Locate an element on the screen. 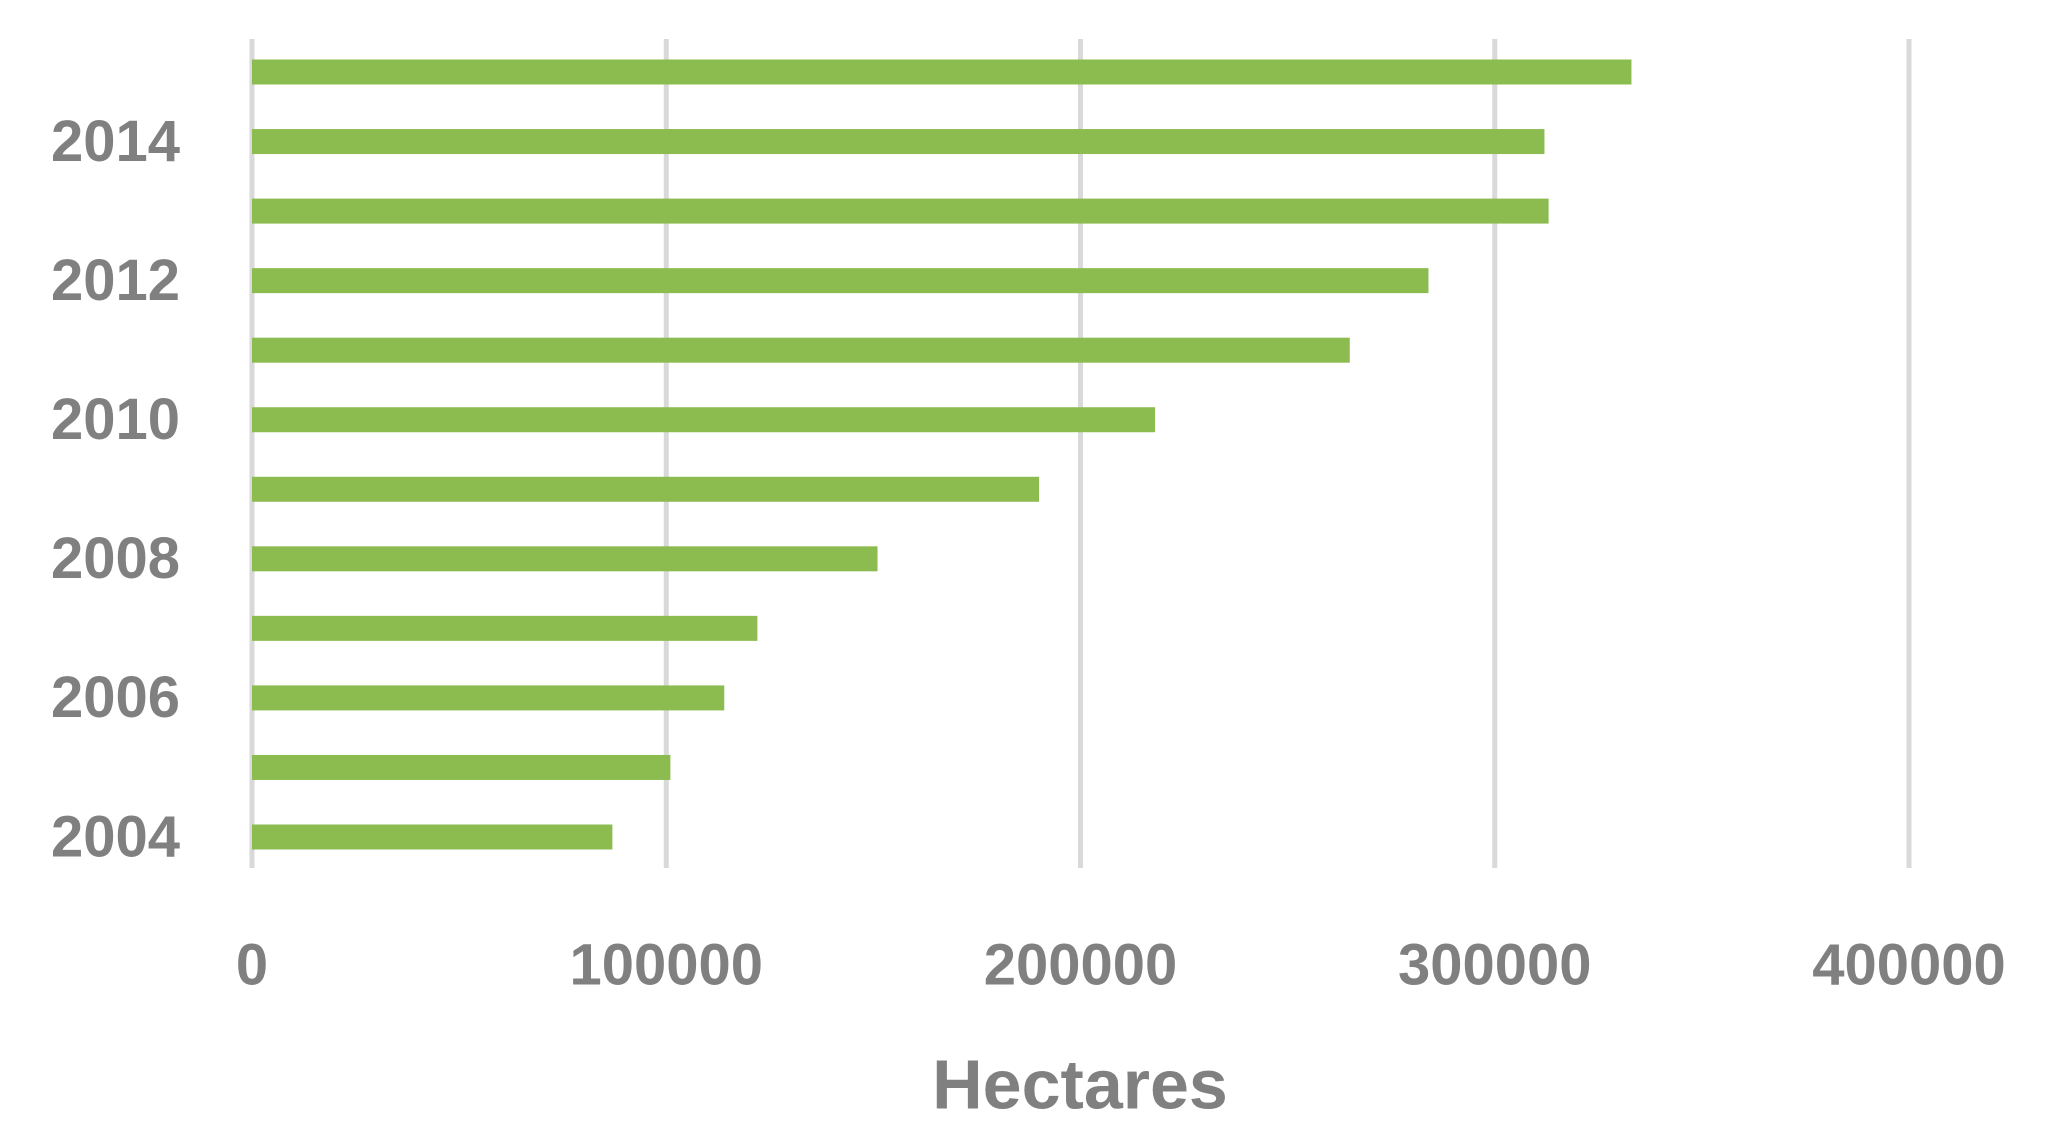  y-tick-label: 2004 is located at coordinates (115, 836).